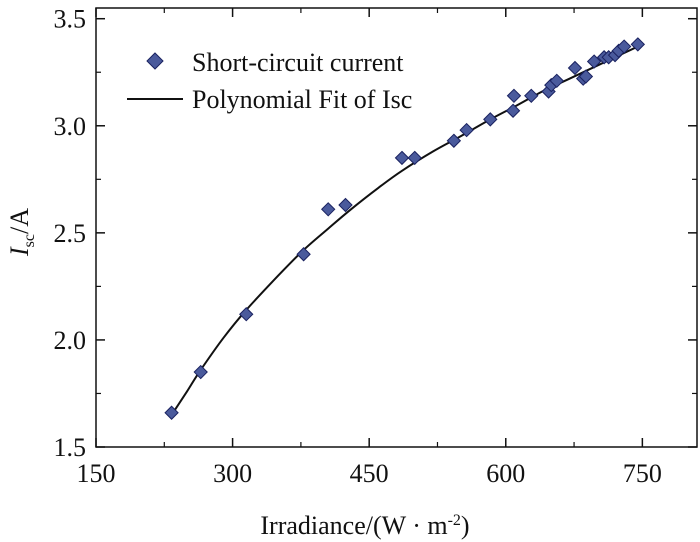  I want to click on y-tick-label: 3.5, so click(70, 19).